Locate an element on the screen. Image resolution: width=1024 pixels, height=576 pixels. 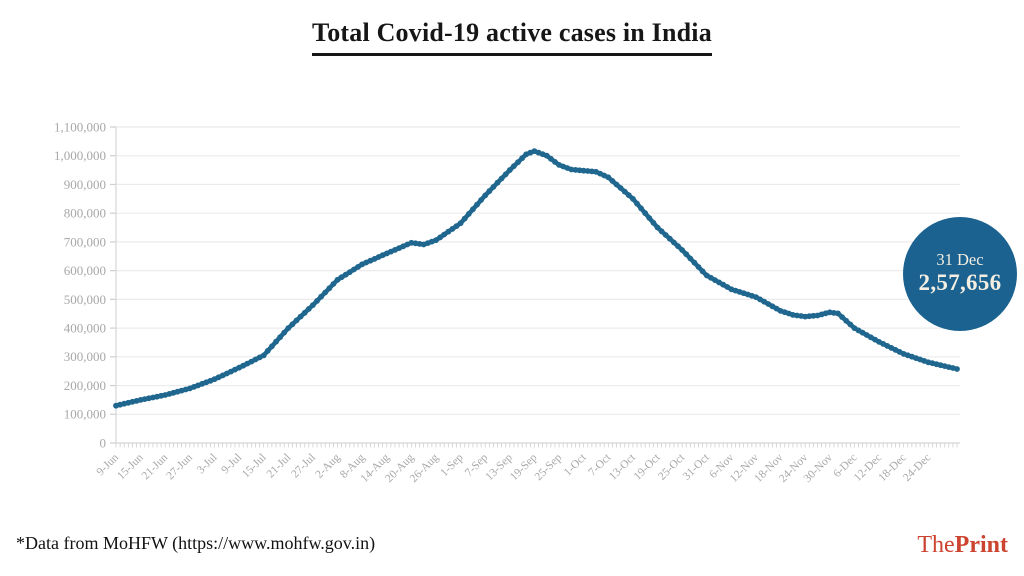
y-axis-label: 200,000 is located at coordinates (85, 385).